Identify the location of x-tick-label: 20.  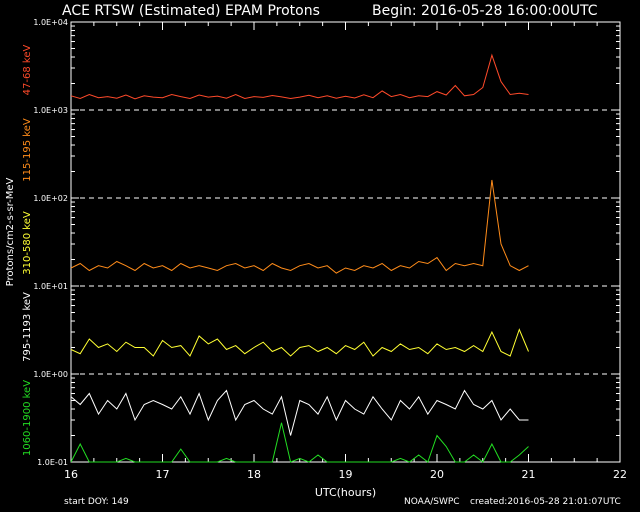
(437, 474).